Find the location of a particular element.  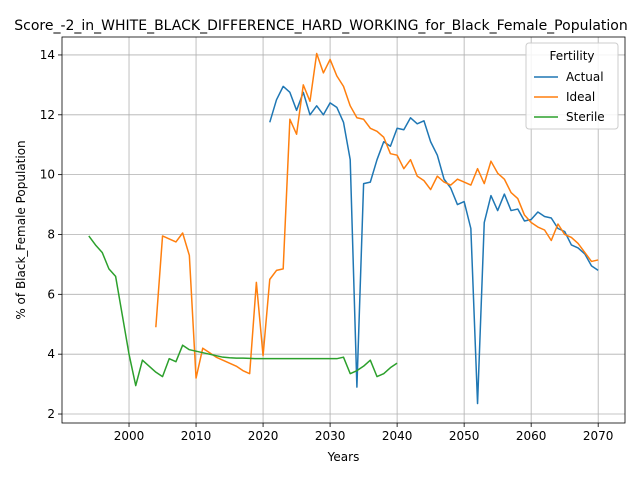

x-tick-label: 2000 is located at coordinates (129, 436).